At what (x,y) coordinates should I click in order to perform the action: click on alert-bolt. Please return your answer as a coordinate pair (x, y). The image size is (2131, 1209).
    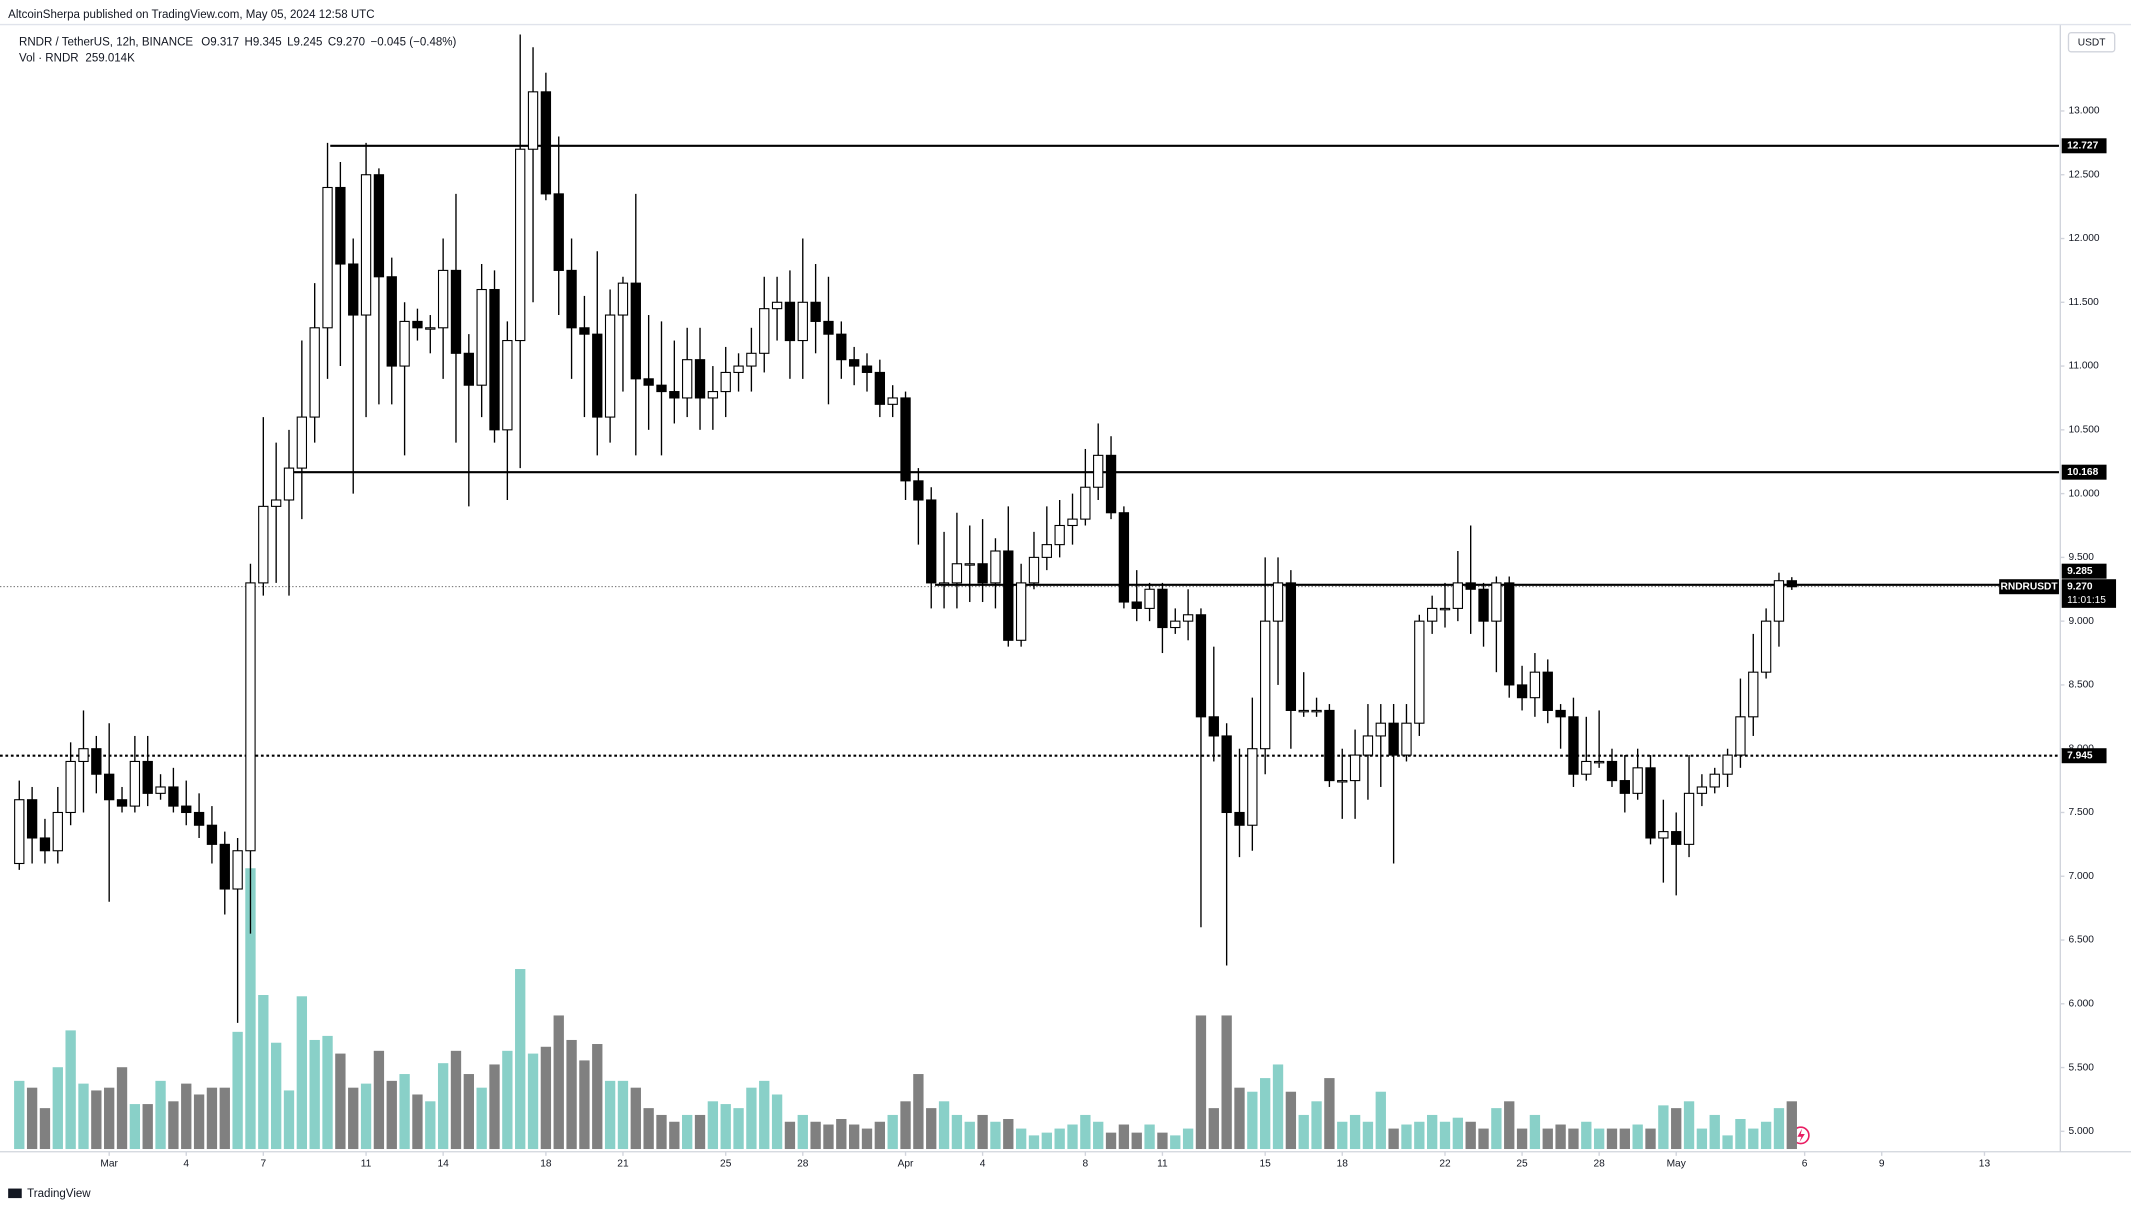
    Looking at the image, I should click on (1801, 1135).